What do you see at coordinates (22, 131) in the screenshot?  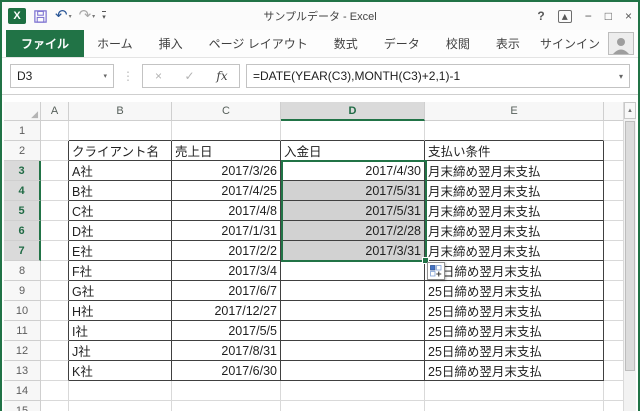 I see `row-header-1: 1` at bounding box center [22, 131].